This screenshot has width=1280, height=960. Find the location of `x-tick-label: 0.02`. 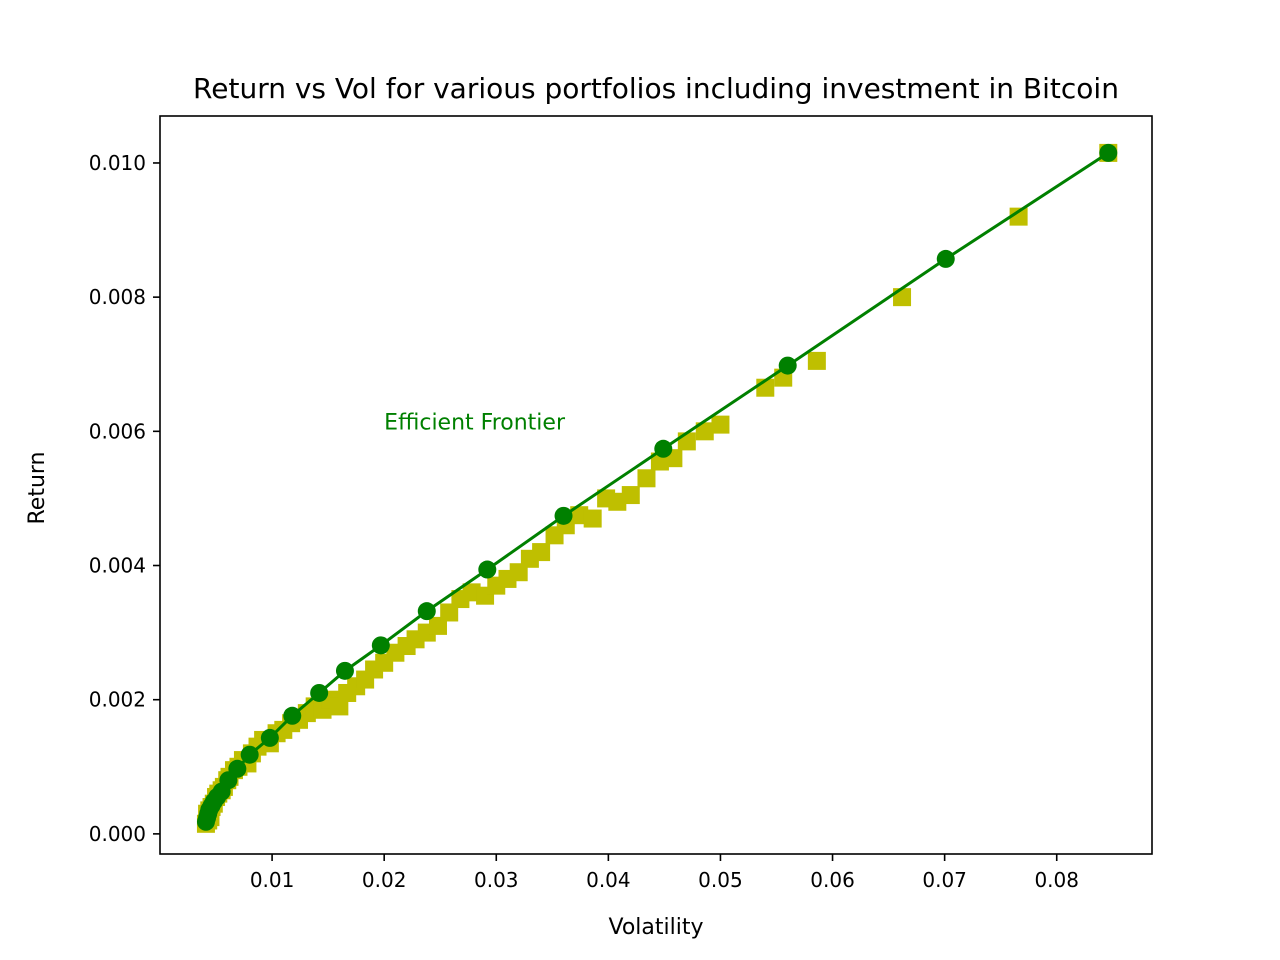

x-tick-label: 0.02 is located at coordinates (384, 880).